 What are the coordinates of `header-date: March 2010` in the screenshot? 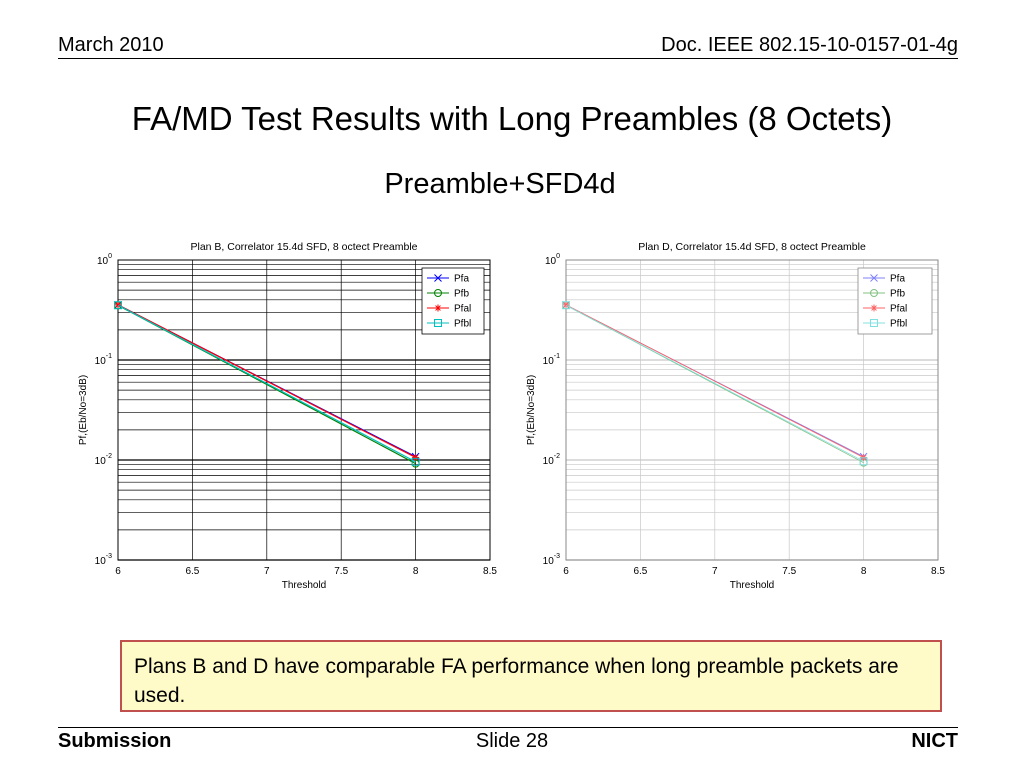 It's located at (111, 45).